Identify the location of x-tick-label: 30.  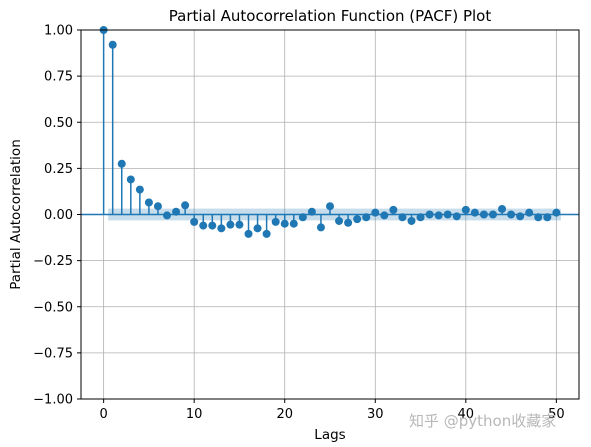
(375, 414).